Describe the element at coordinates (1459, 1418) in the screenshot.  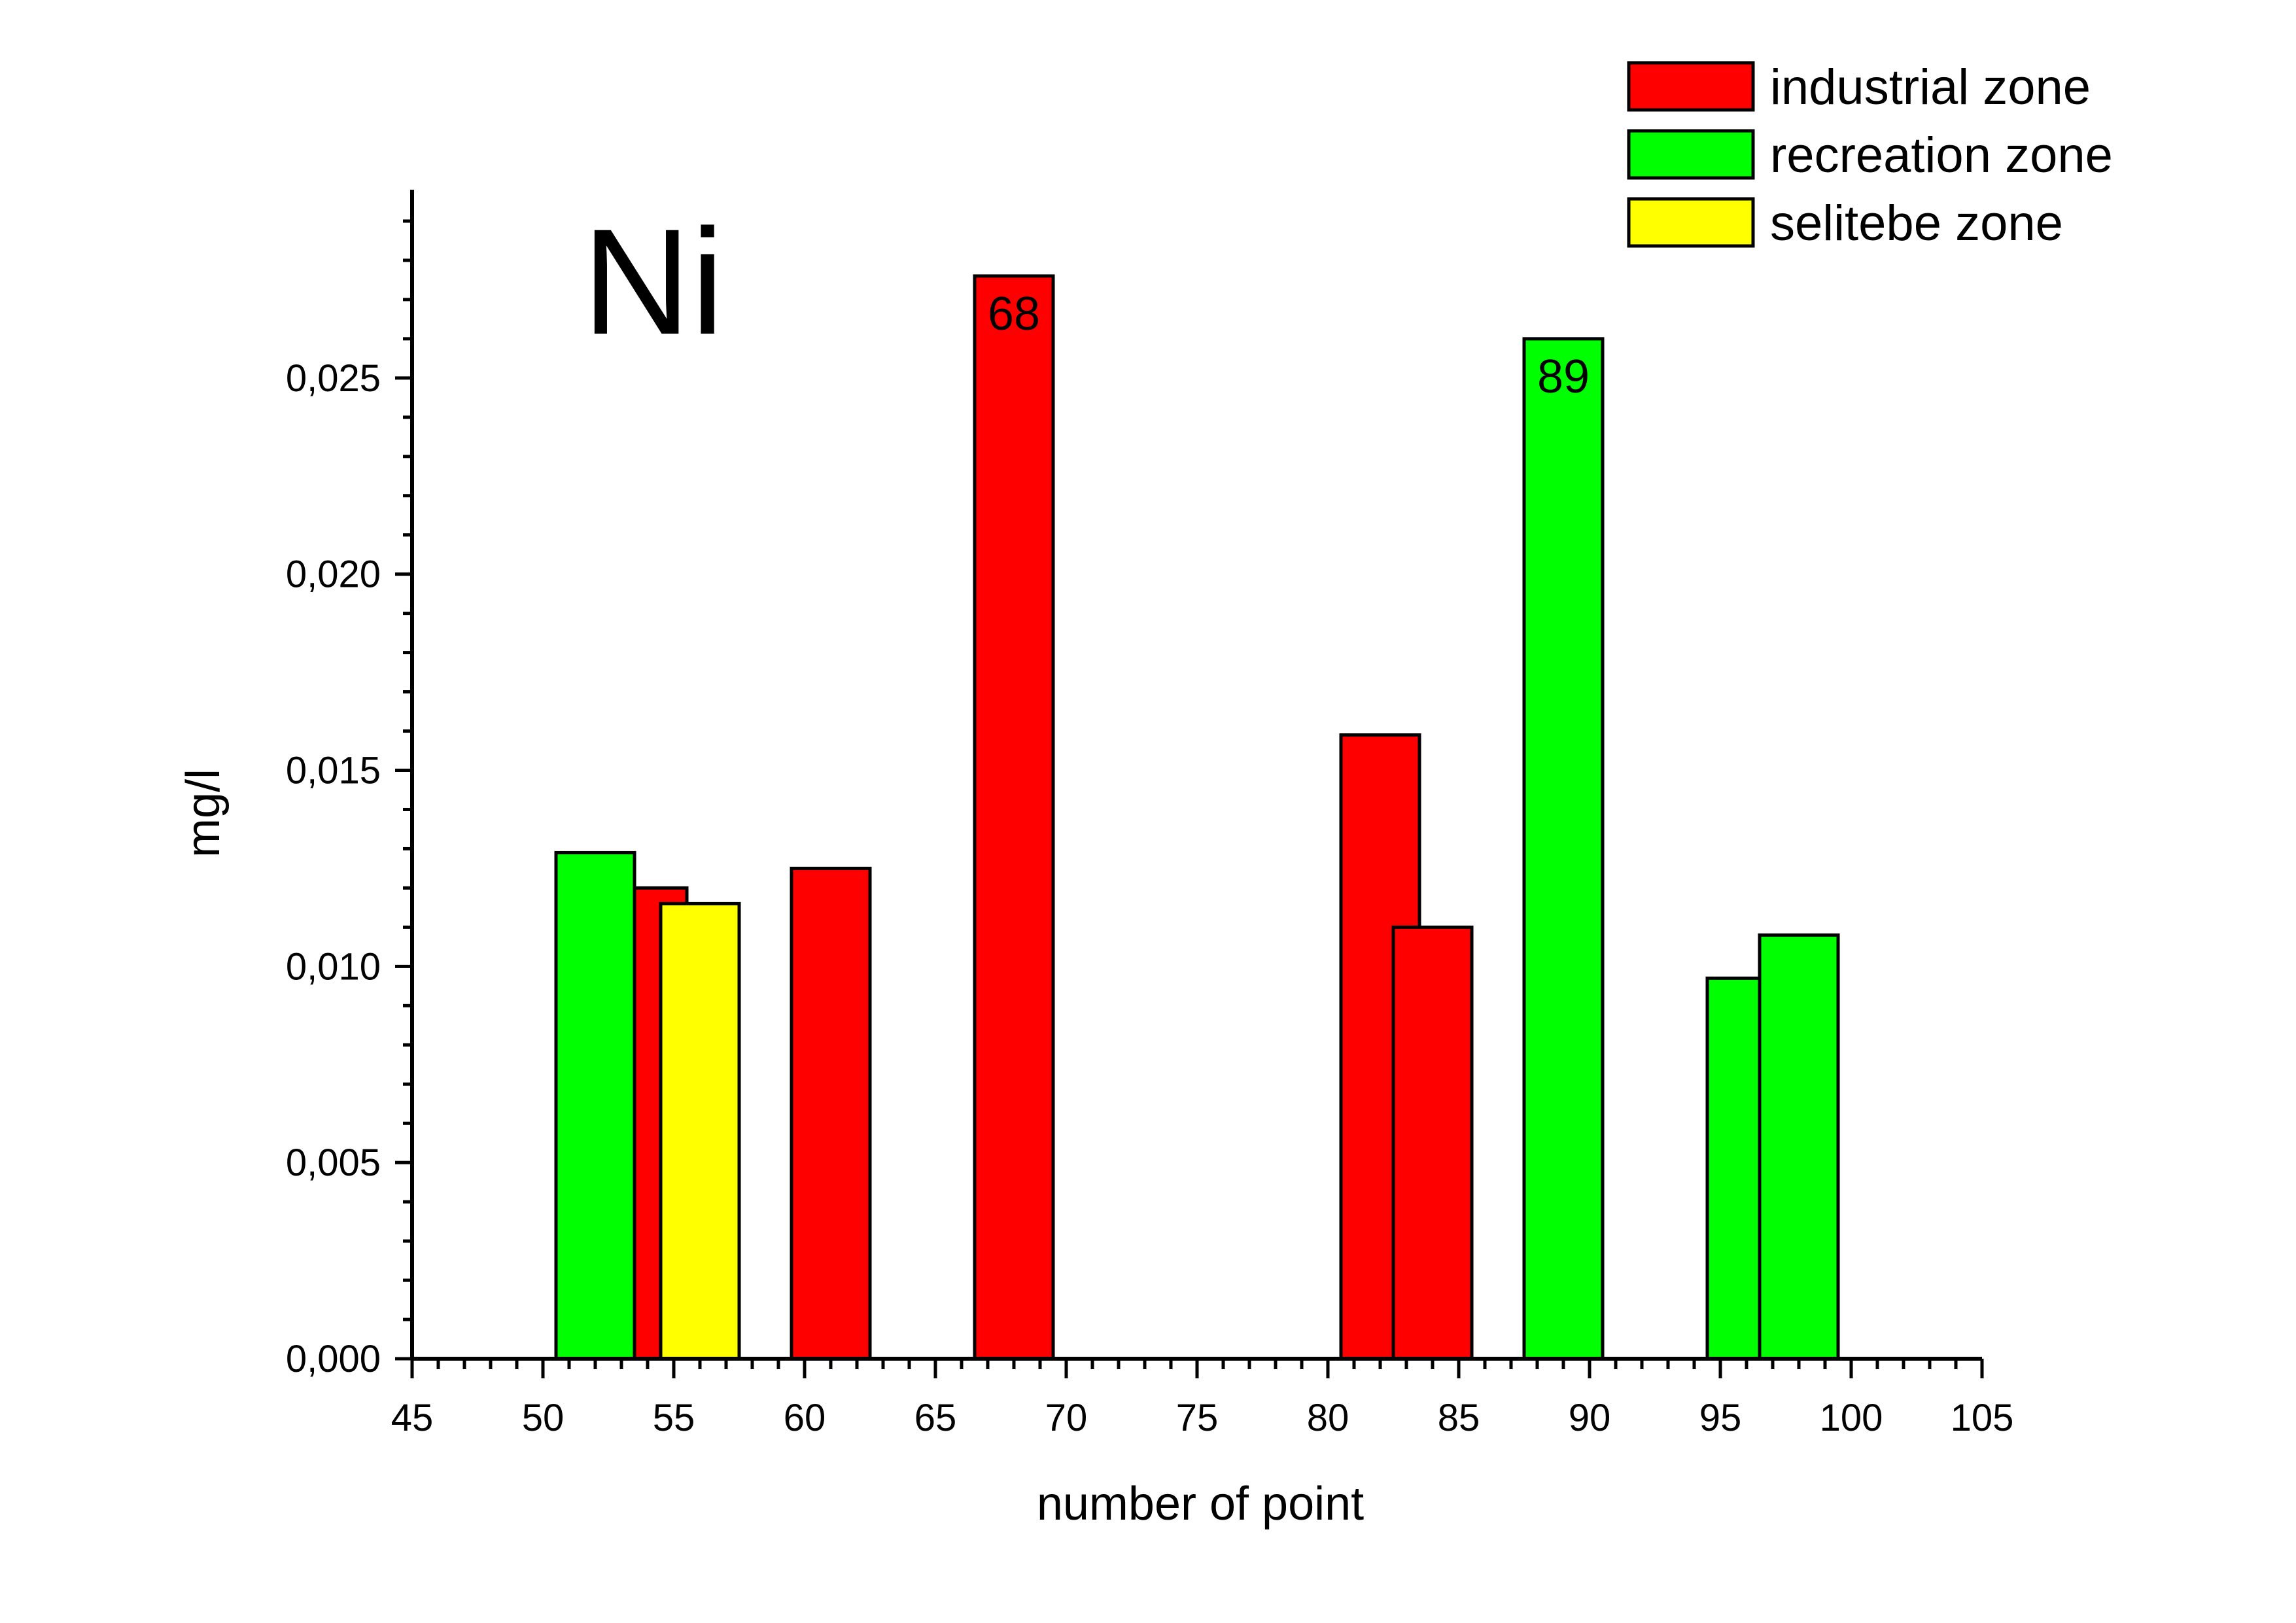
I see `x-tick-label: 85` at that location.